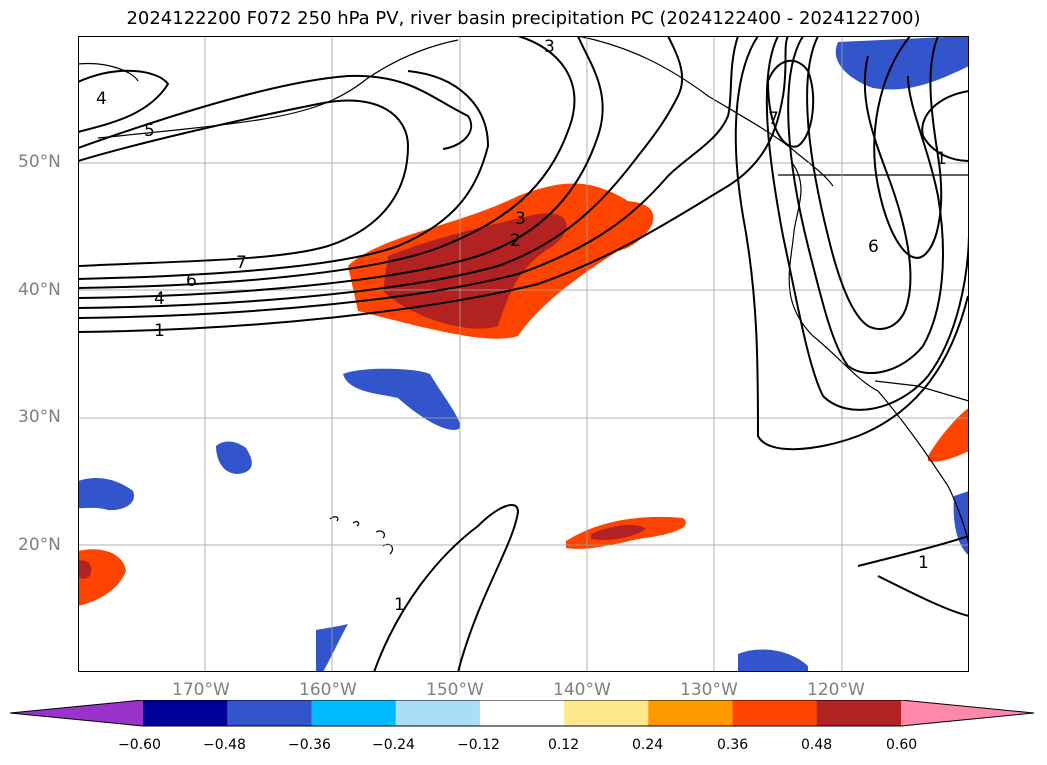  What do you see at coordinates (582, 690) in the screenshot?
I see `lon-label-140w: 140°W` at bounding box center [582, 690].